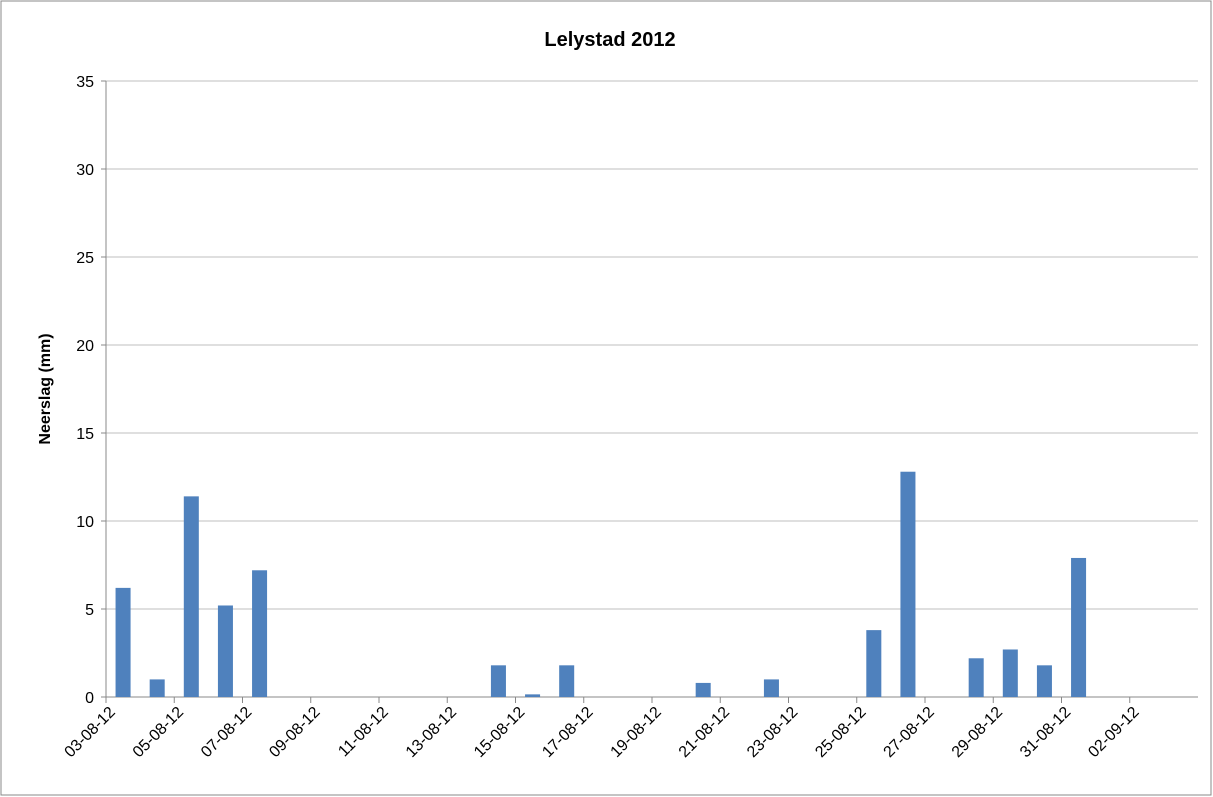 The image size is (1213, 797). Describe the element at coordinates (85, 434) in the screenshot. I see `y-tick-label: 15` at that location.